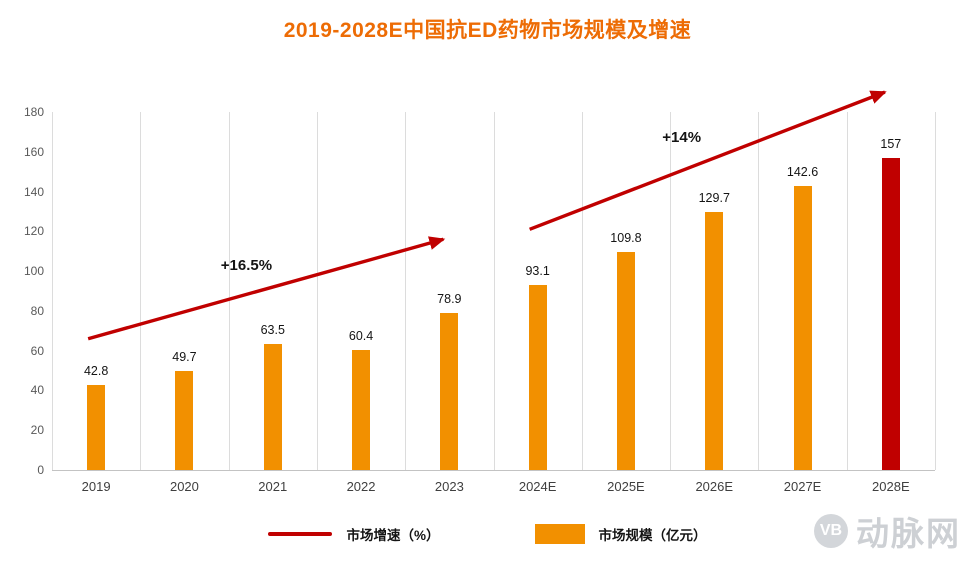 The height and width of the screenshot is (565, 975). Describe the element at coordinates (184, 357) in the screenshot. I see `bar-value-label: 49.7` at that location.